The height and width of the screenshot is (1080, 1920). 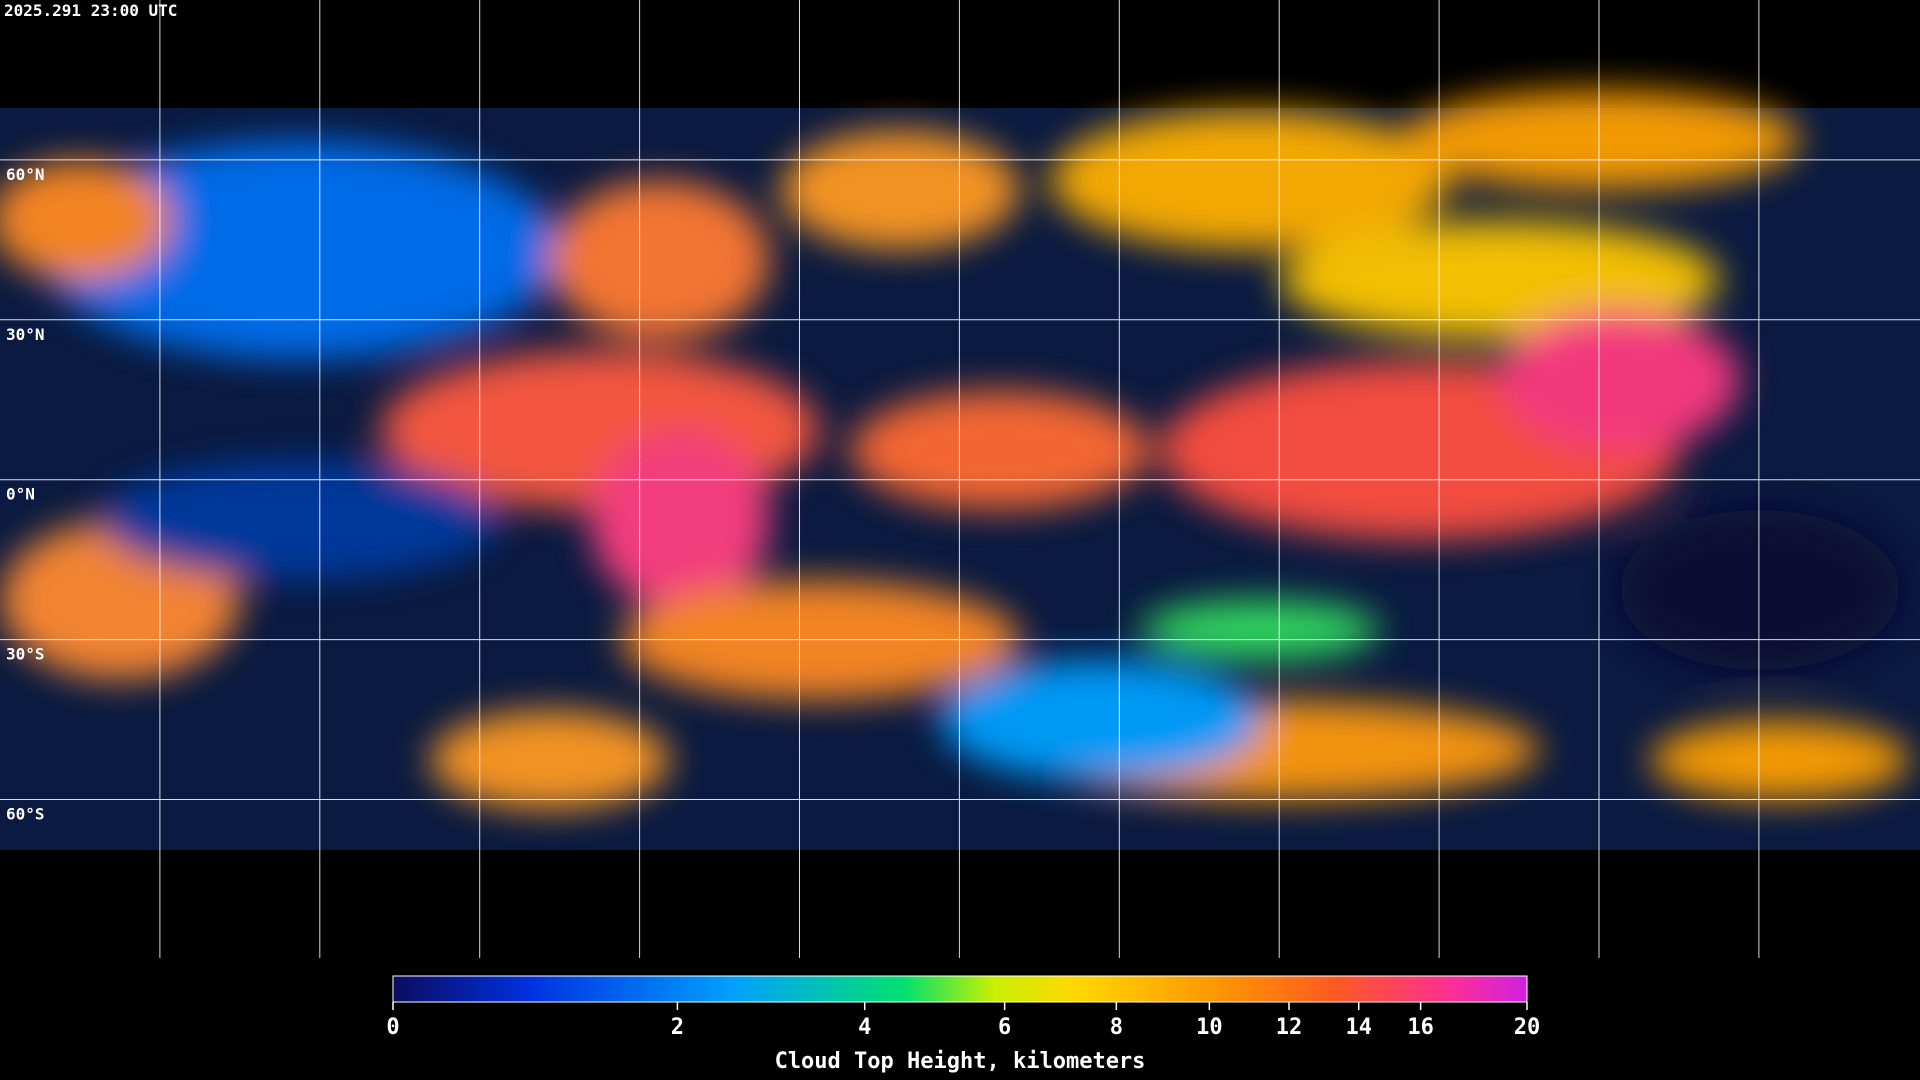 I want to click on colorbar-tick-label: 14, so click(x=1358, y=1027).